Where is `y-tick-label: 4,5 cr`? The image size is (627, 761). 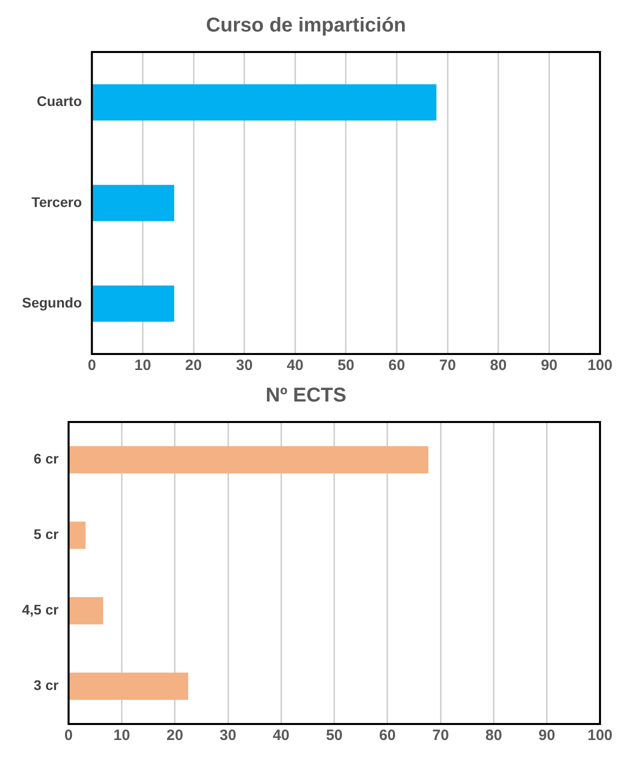
y-tick-label: 4,5 cr is located at coordinates (41, 610).